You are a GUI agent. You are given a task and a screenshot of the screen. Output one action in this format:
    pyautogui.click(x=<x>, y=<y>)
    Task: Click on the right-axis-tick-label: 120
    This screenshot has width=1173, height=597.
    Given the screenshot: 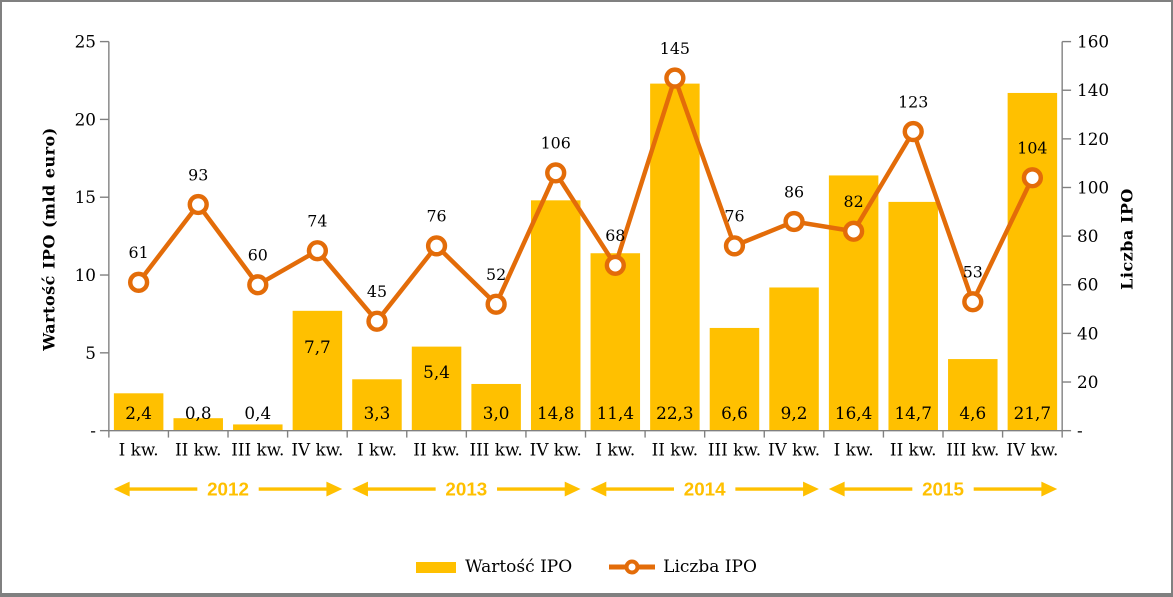 What is the action you would take?
    pyautogui.click(x=1093, y=139)
    